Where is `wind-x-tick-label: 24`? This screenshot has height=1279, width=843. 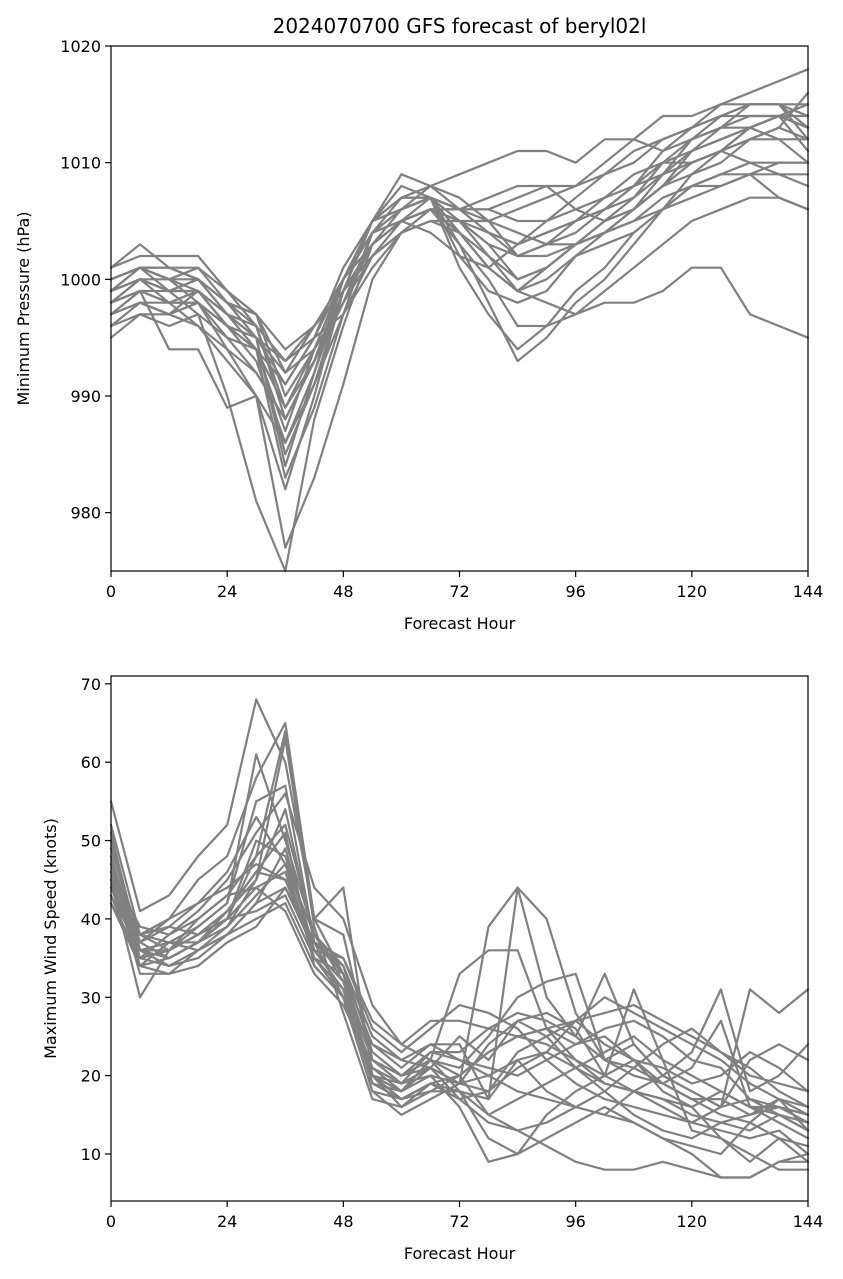 wind-x-tick-label: 24 is located at coordinates (227, 1221).